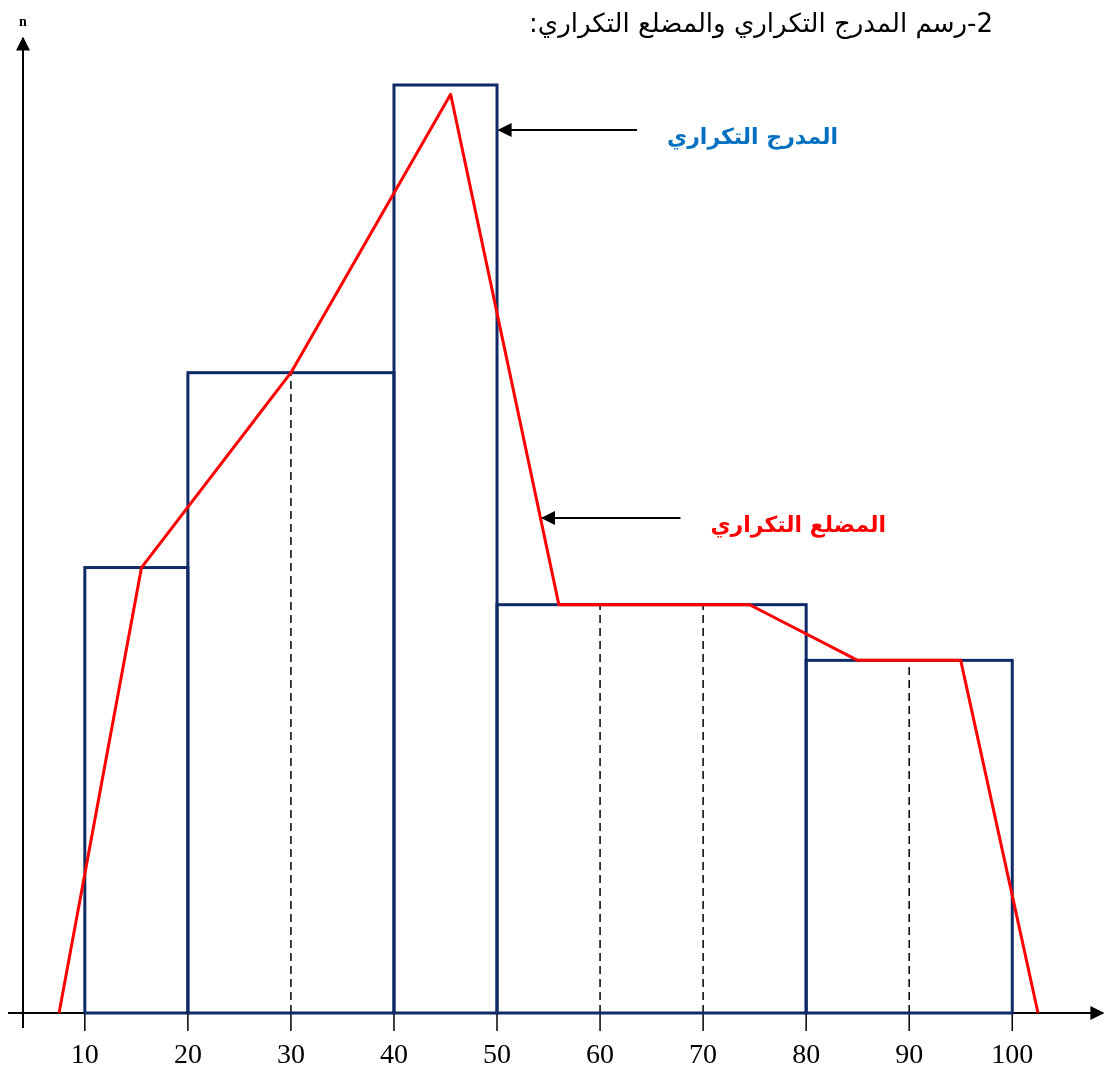 Image resolution: width=1114 pixels, height=1086 pixels. I want to click on x-tick-label: 30, so click(290, 1053).